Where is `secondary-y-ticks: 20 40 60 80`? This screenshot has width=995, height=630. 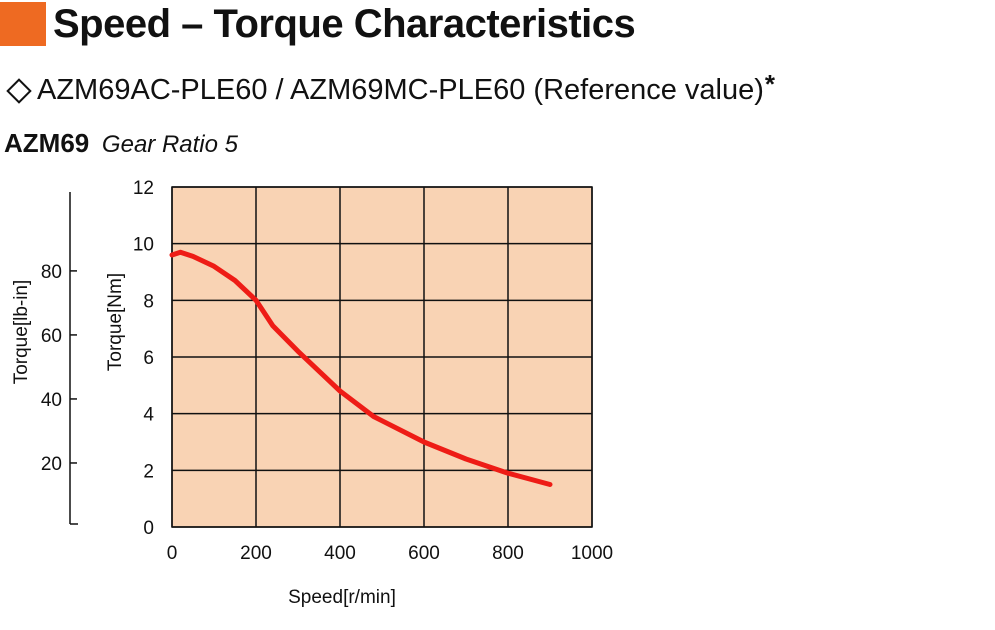
secondary-y-ticks: 20 40 60 80 is located at coordinates (59, 393).